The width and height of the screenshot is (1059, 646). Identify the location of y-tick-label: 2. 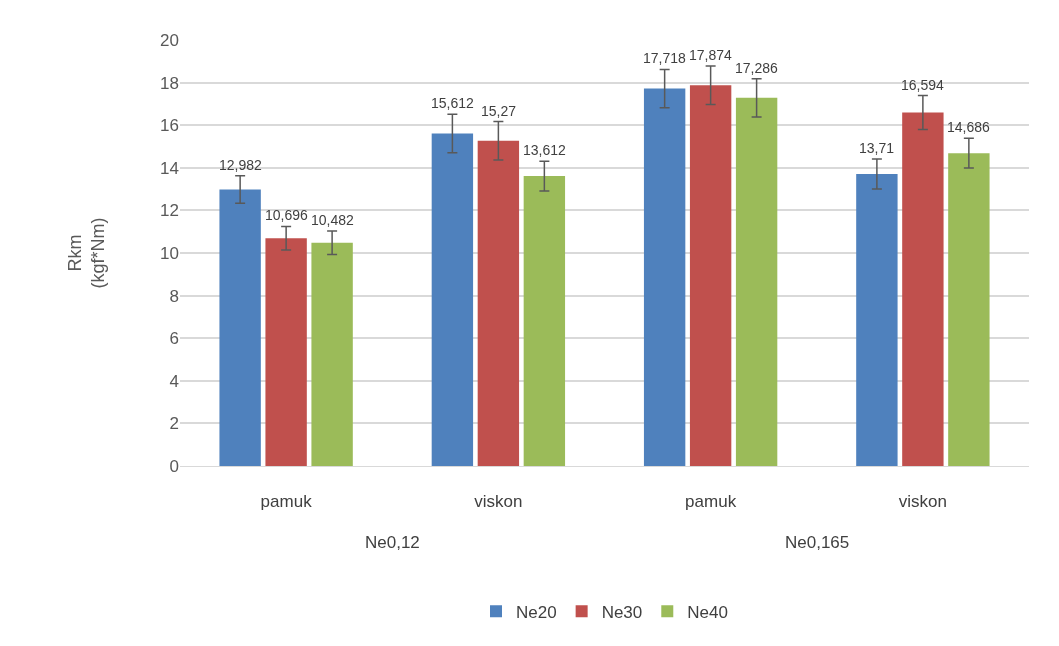
(174, 424).